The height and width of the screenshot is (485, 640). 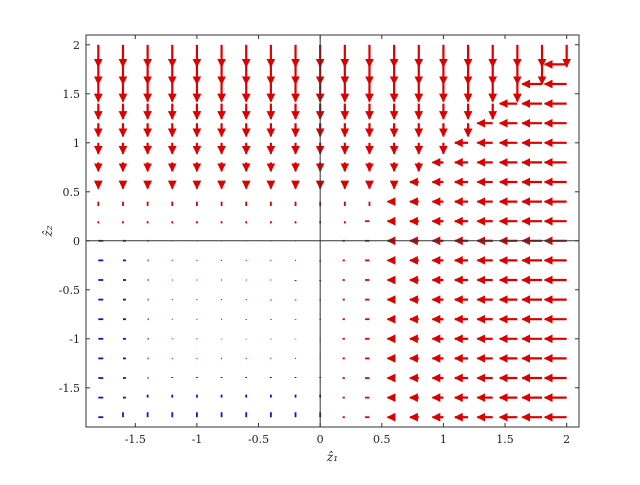 What do you see at coordinates (258, 439) in the screenshot?
I see `x-tick-label: -0.5` at bounding box center [258, 439].